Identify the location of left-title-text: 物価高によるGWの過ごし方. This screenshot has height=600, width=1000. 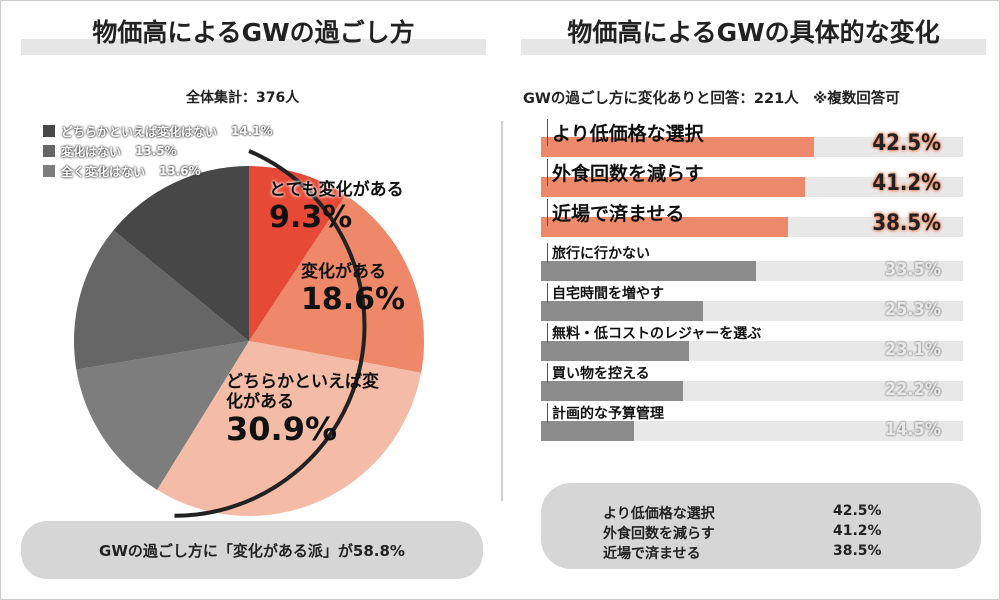
(253, 32).